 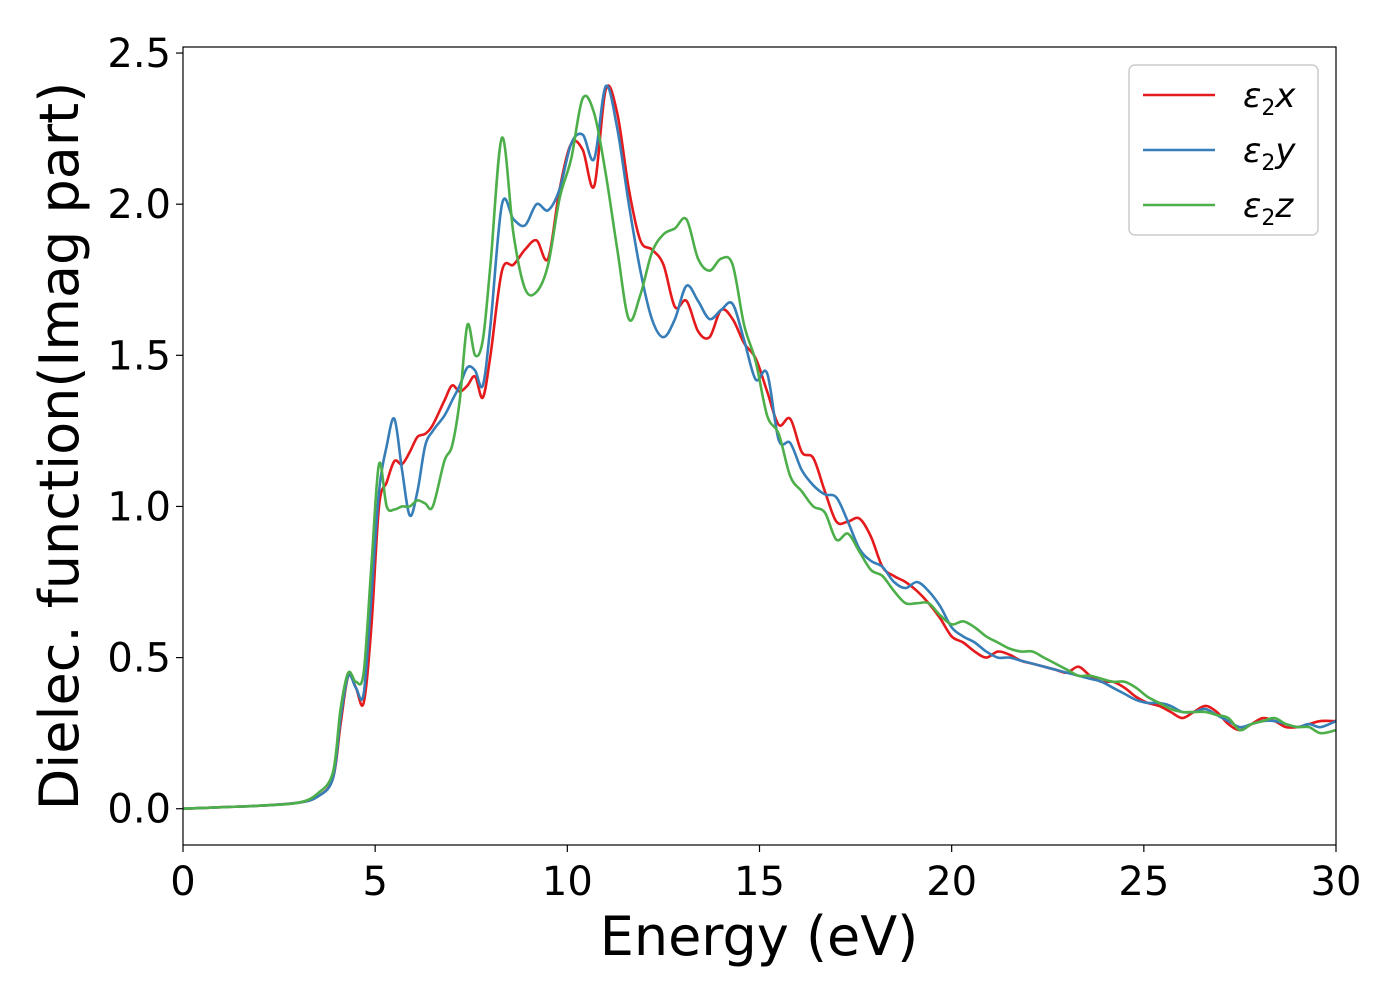 What do you see at coordinates (759, 936) in the screenshot?
I see `x-axis-title: Energy (eV)` at bounding box center [759, 936].